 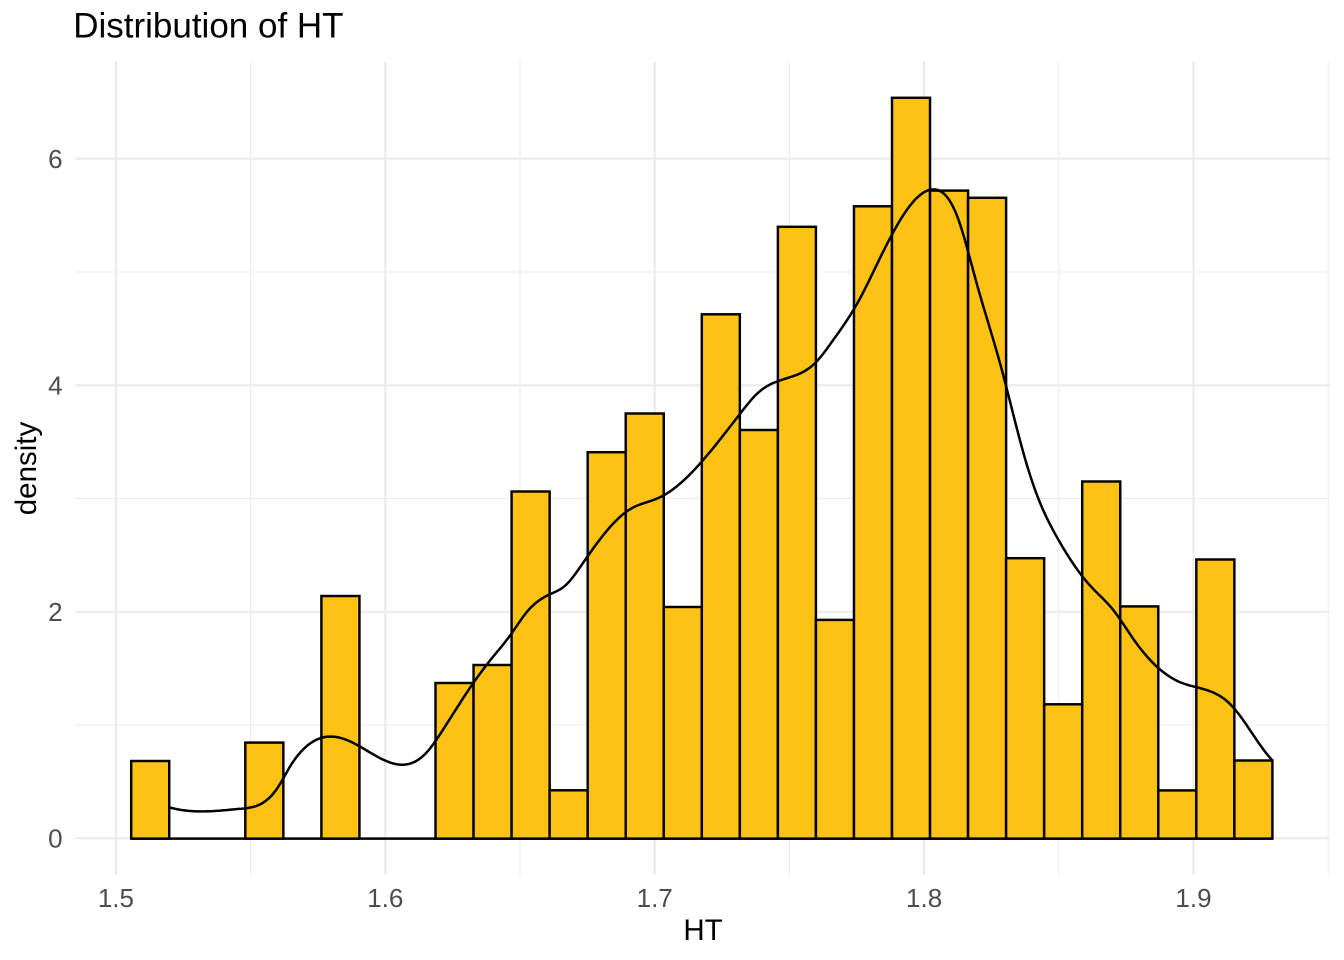 What do you see at coordinates (55, 386) in the screenshot?
I see `svg-text: 4` at bounding box center [55, 386].